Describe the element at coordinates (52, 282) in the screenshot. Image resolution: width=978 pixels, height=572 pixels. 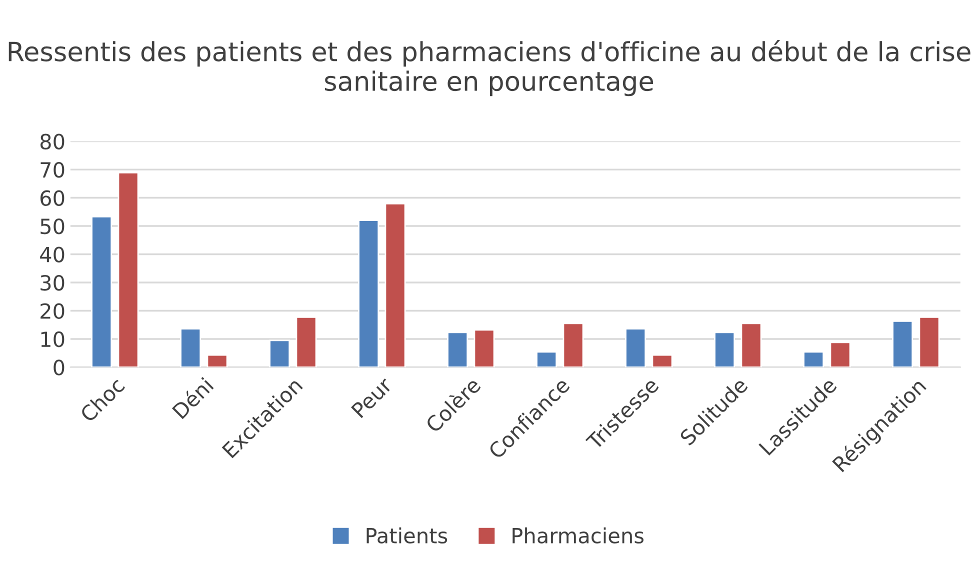
I see `y-tick-label: 30` at that location.